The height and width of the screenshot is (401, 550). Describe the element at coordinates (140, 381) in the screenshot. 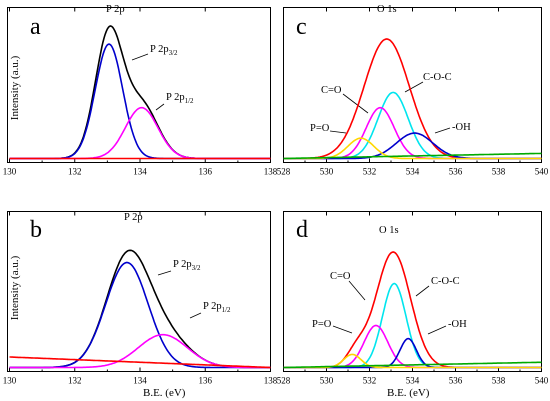

I see `panel-b-x-tick-label: 134` at that location.